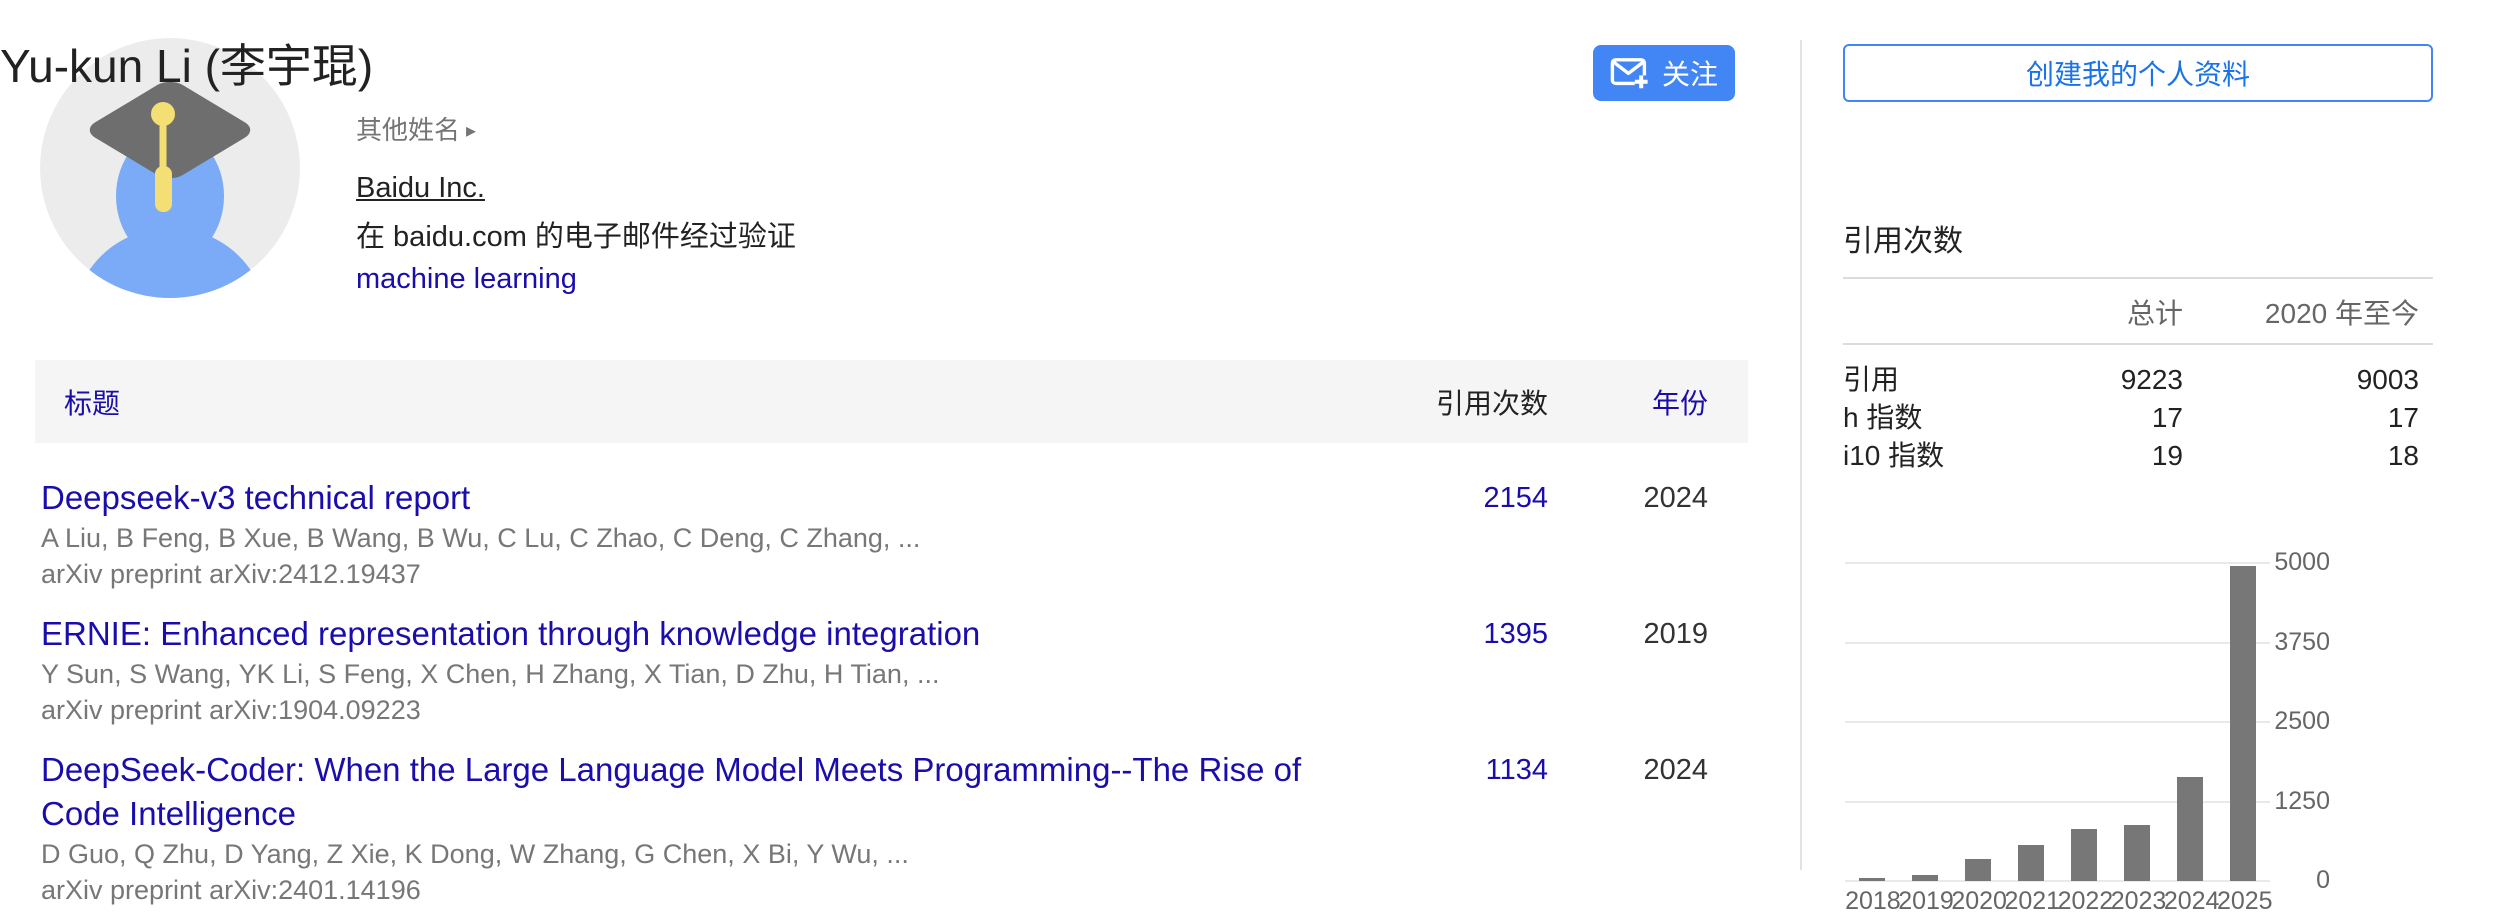 This screenshot has height=922, width=2498. I want to click on chart-y-axis-labels: 0 1250 2500 3750 5000, so click(2302, 721).